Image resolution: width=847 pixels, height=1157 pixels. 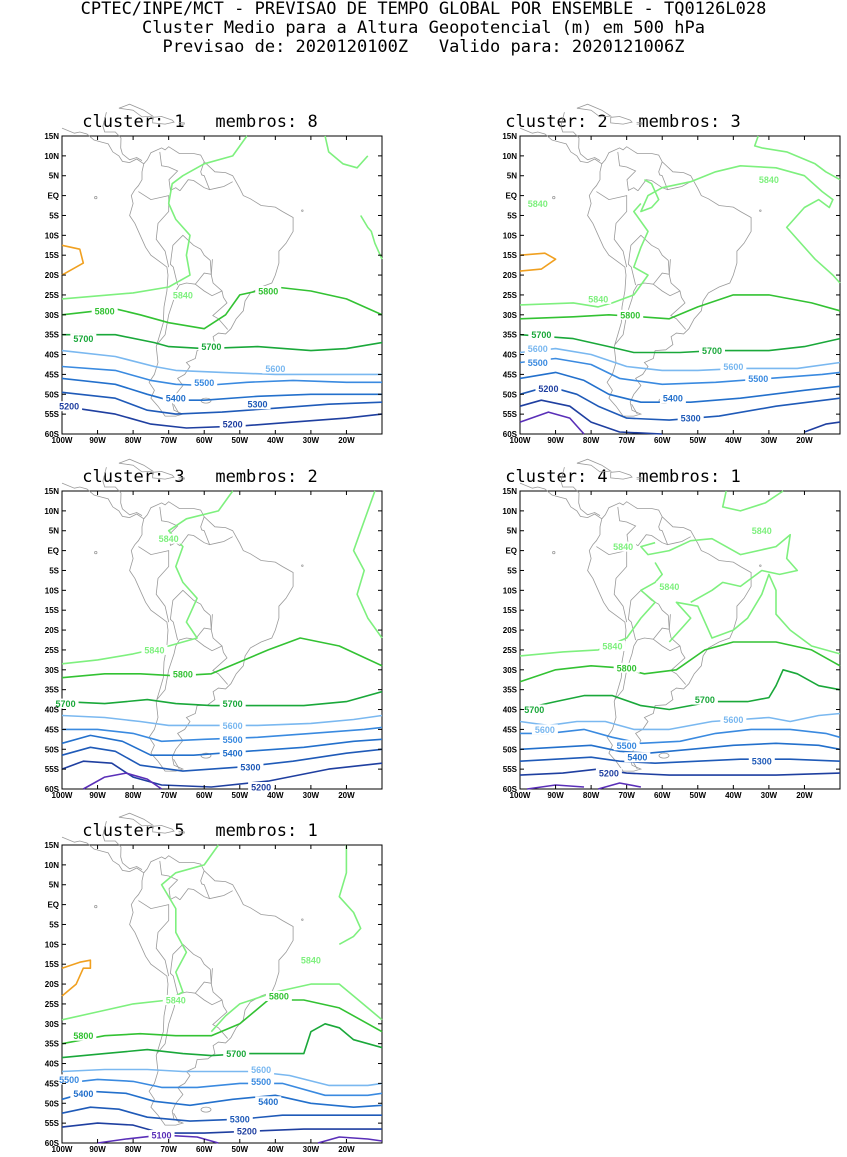 What do you see at coordinates (311, 1149) in the screenshot?
I see `lon-tick-label: 30W` at bounding box center [311, 1149].